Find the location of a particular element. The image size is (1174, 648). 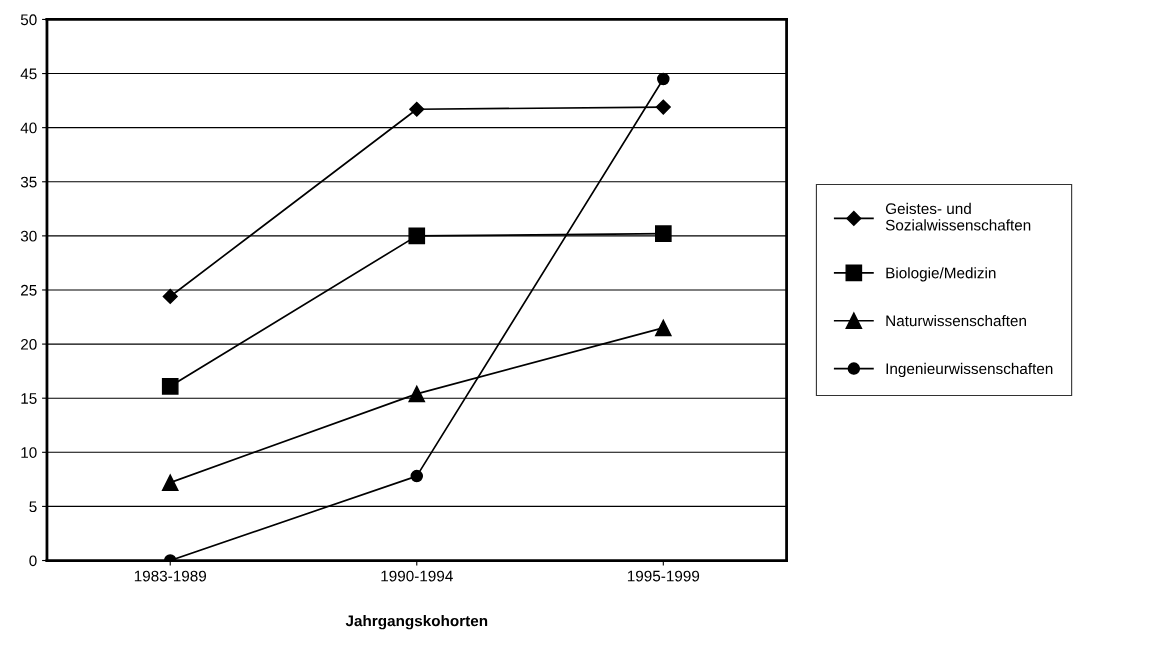

legend-label: Geistes- und Sozialwissenschaften is located at coordinates (958, 216).